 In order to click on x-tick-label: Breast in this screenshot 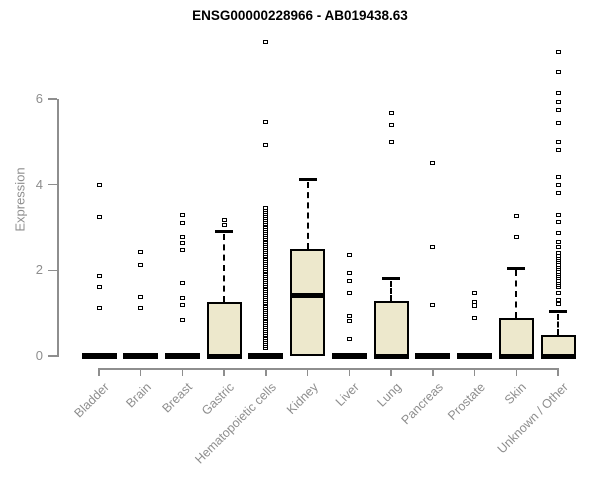, I will do `click(177, 398)`.